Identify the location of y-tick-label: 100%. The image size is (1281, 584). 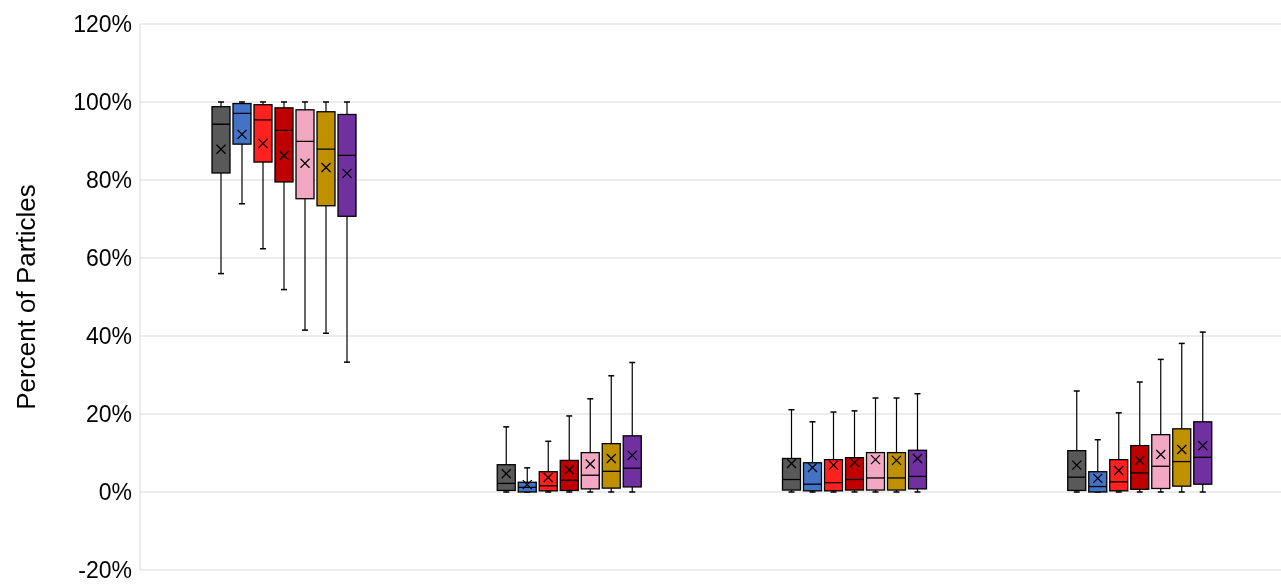
(102, 102).